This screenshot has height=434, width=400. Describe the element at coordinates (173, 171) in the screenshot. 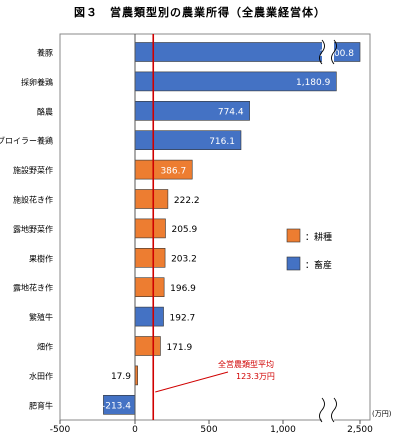

I see `value-label-4: 386.7` at that location.